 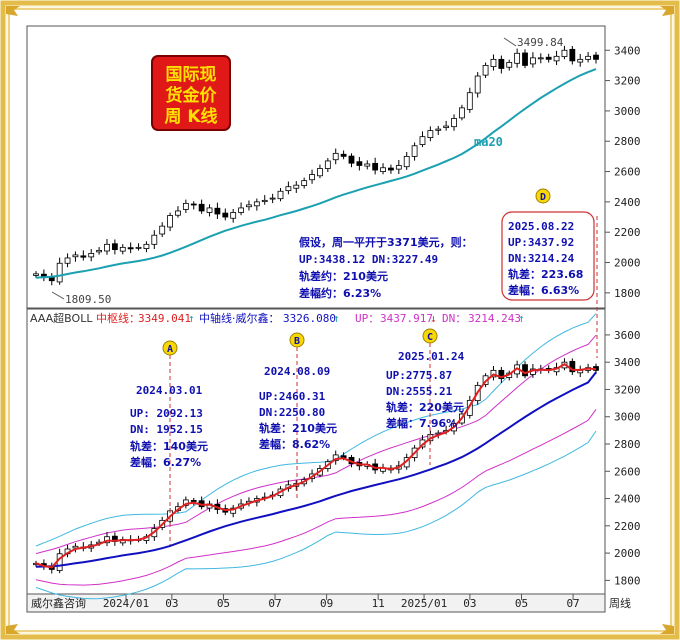 I want to click on marker-d: D, so click(x=543, y=197).